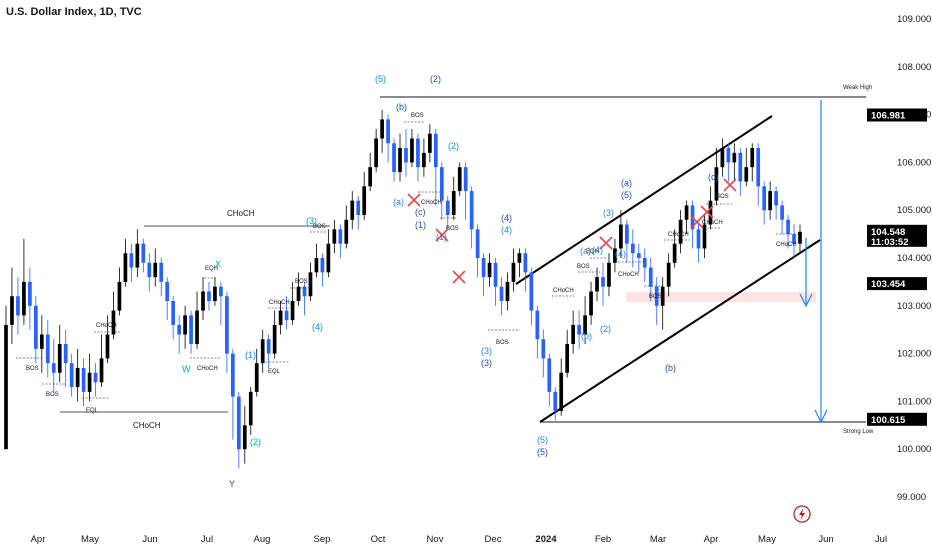 The image size is (932, 550). I want to click on time-tick-label: Mar, so click(658, 539).